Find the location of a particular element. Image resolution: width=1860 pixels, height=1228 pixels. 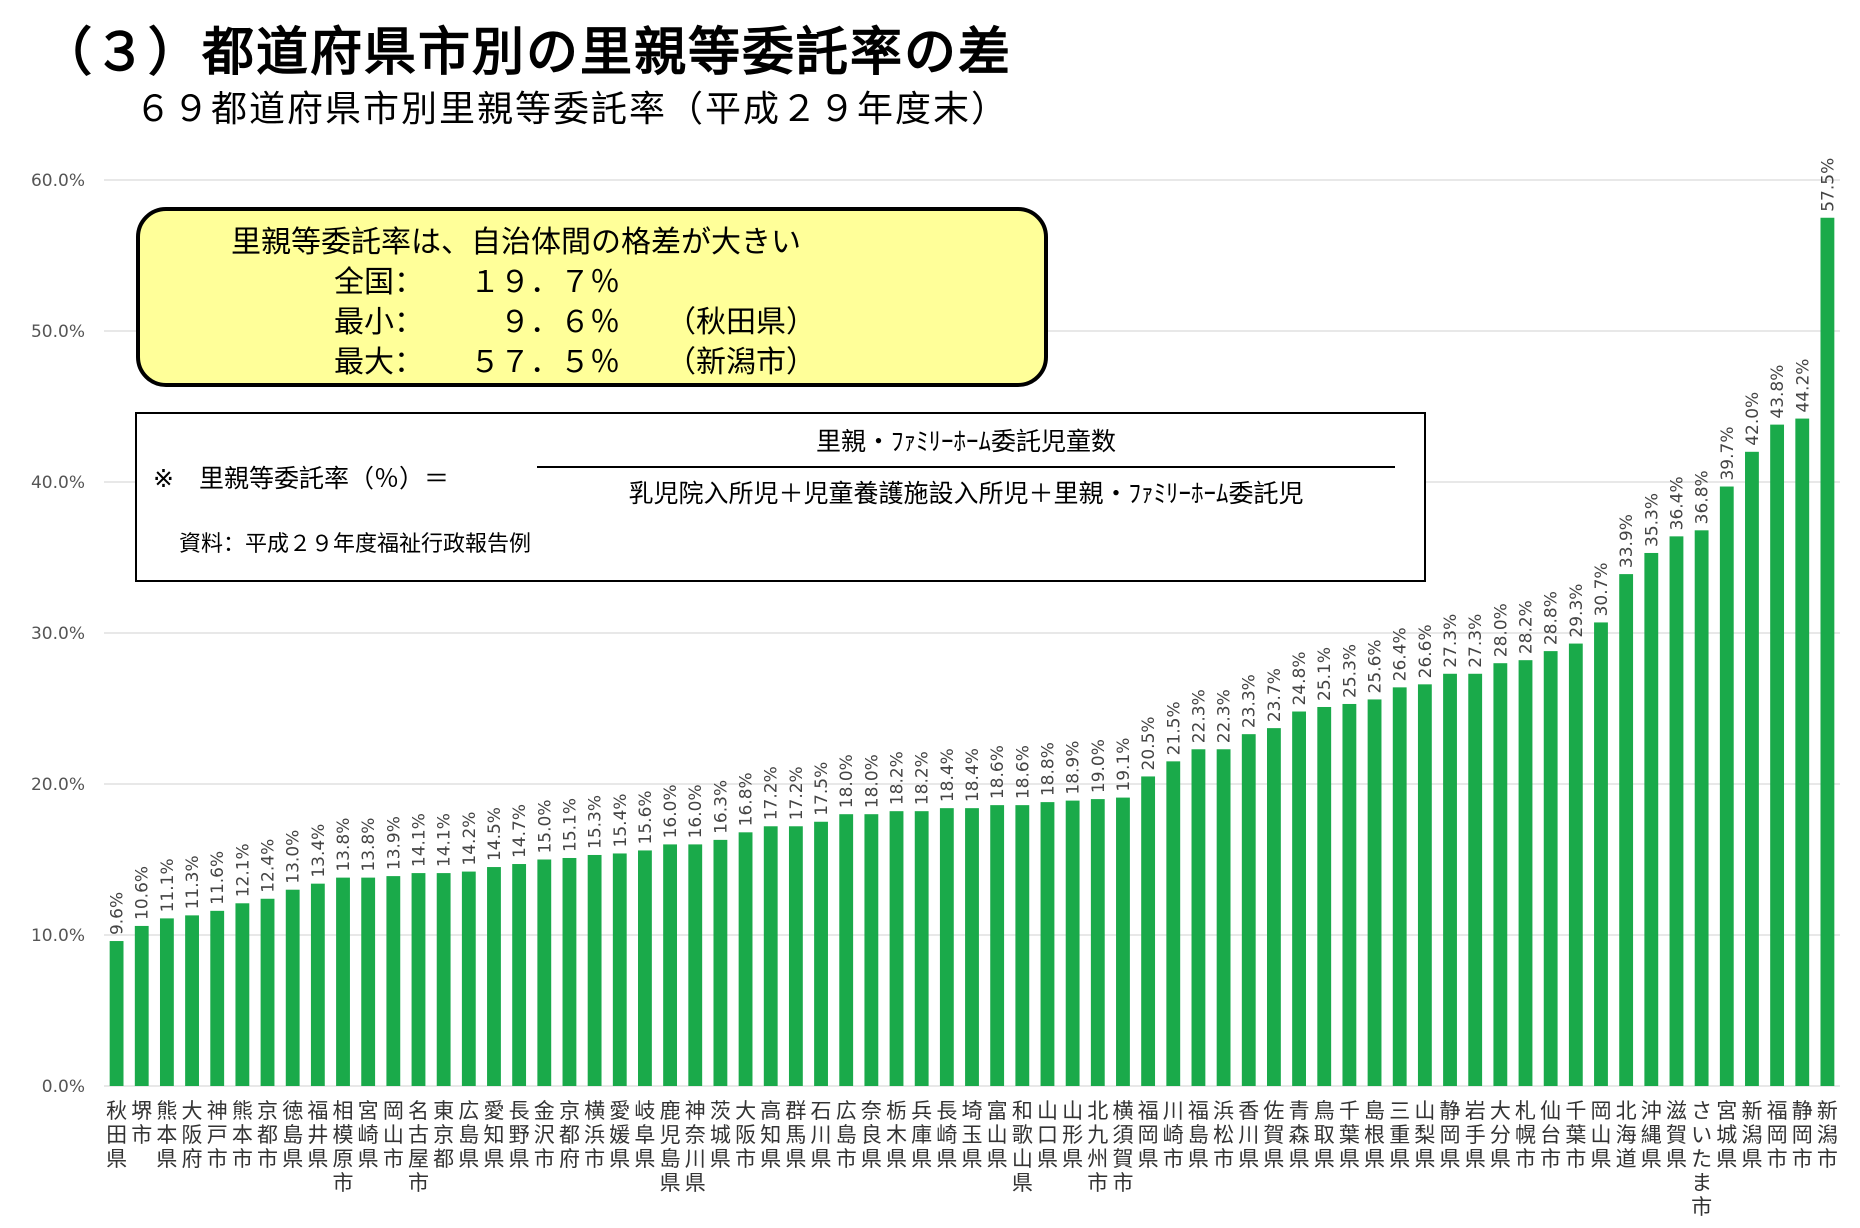

x-tick-label: 神戸市 is located at coordinates (217, 1135).